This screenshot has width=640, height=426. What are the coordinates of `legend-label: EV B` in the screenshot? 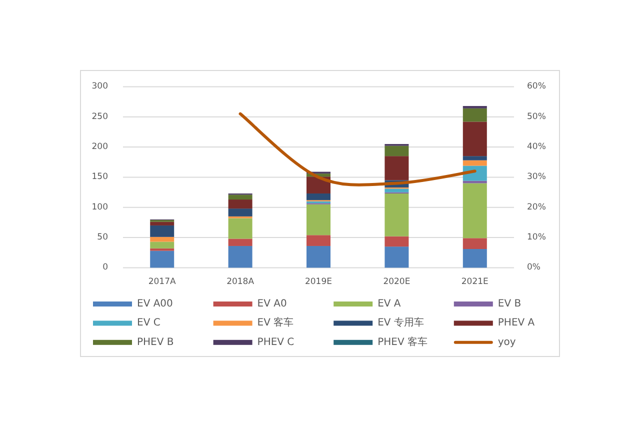 It's located at (510, 304).